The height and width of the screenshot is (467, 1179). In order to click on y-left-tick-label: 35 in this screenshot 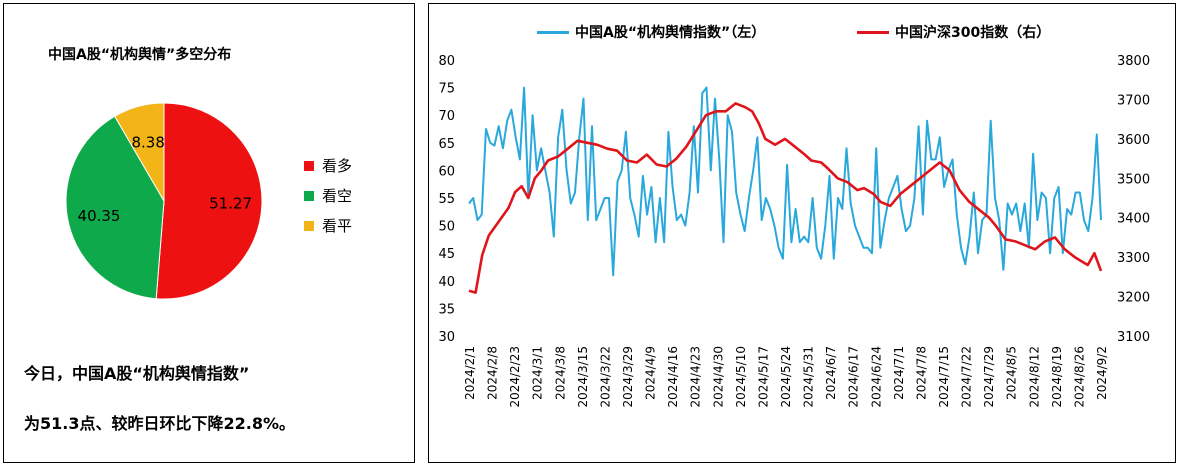, I will do `click(446, 309)`.